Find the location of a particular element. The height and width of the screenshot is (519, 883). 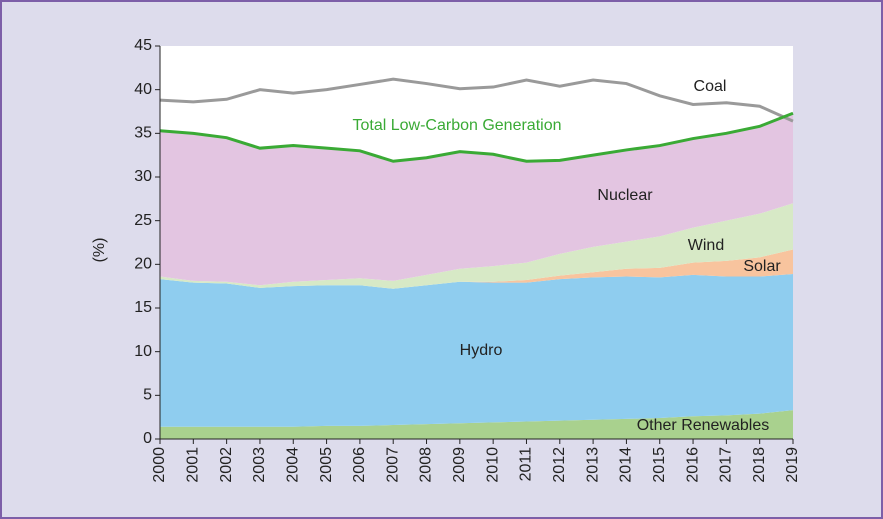

y-tick-label: 15 is located at coordinates (143, 307).